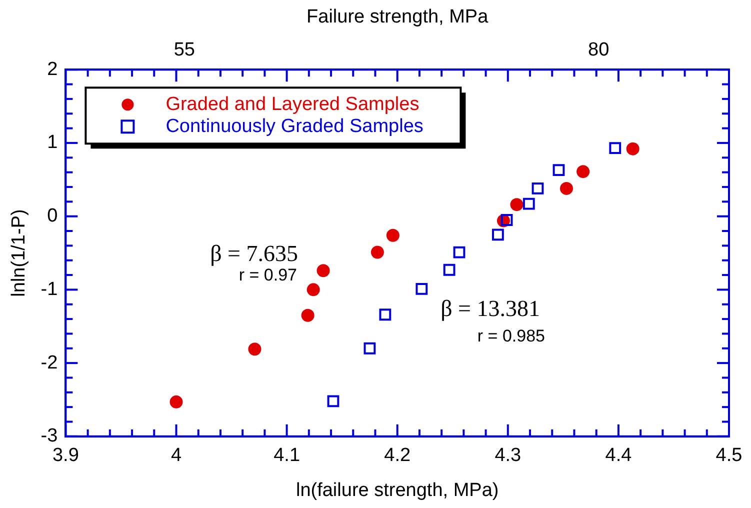 The width and height of the screenshot is (751, 508). I want to click on x-tick-label: 4.5, so click(729, 455).